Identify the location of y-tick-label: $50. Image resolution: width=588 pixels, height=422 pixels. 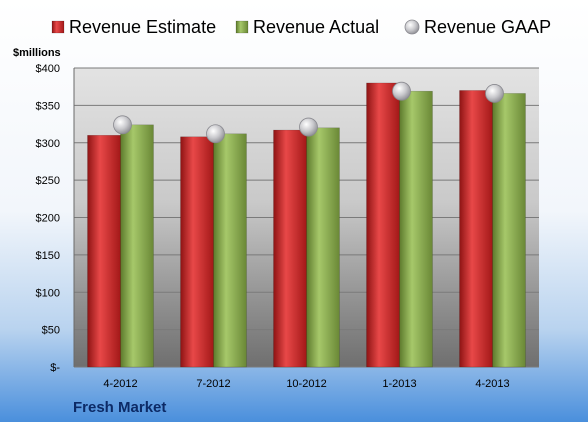
(51, 331).